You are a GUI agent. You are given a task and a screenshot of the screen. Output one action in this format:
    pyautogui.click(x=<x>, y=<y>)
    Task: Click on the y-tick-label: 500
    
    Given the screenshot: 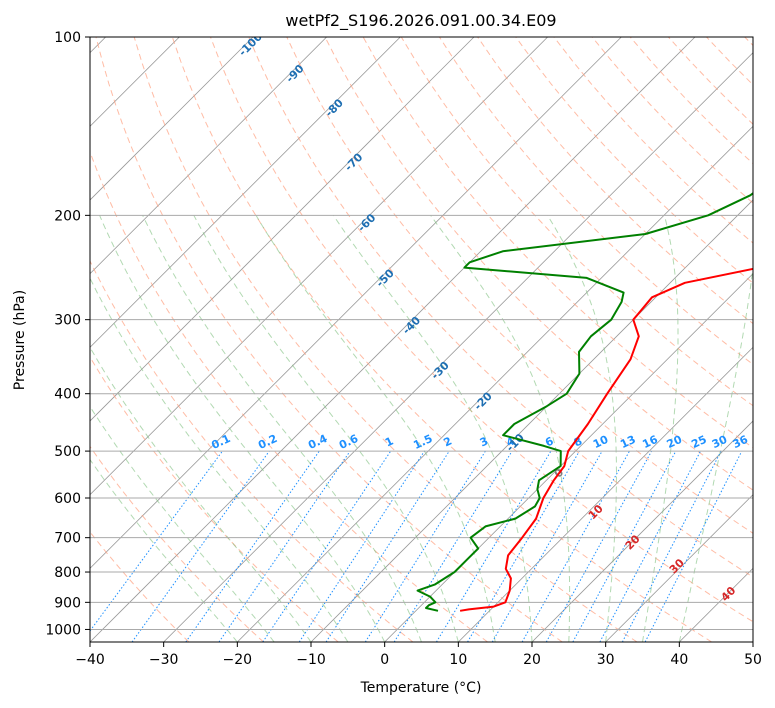 What is the action you would take?
    pyautogui.click(x=67, y=452)
    